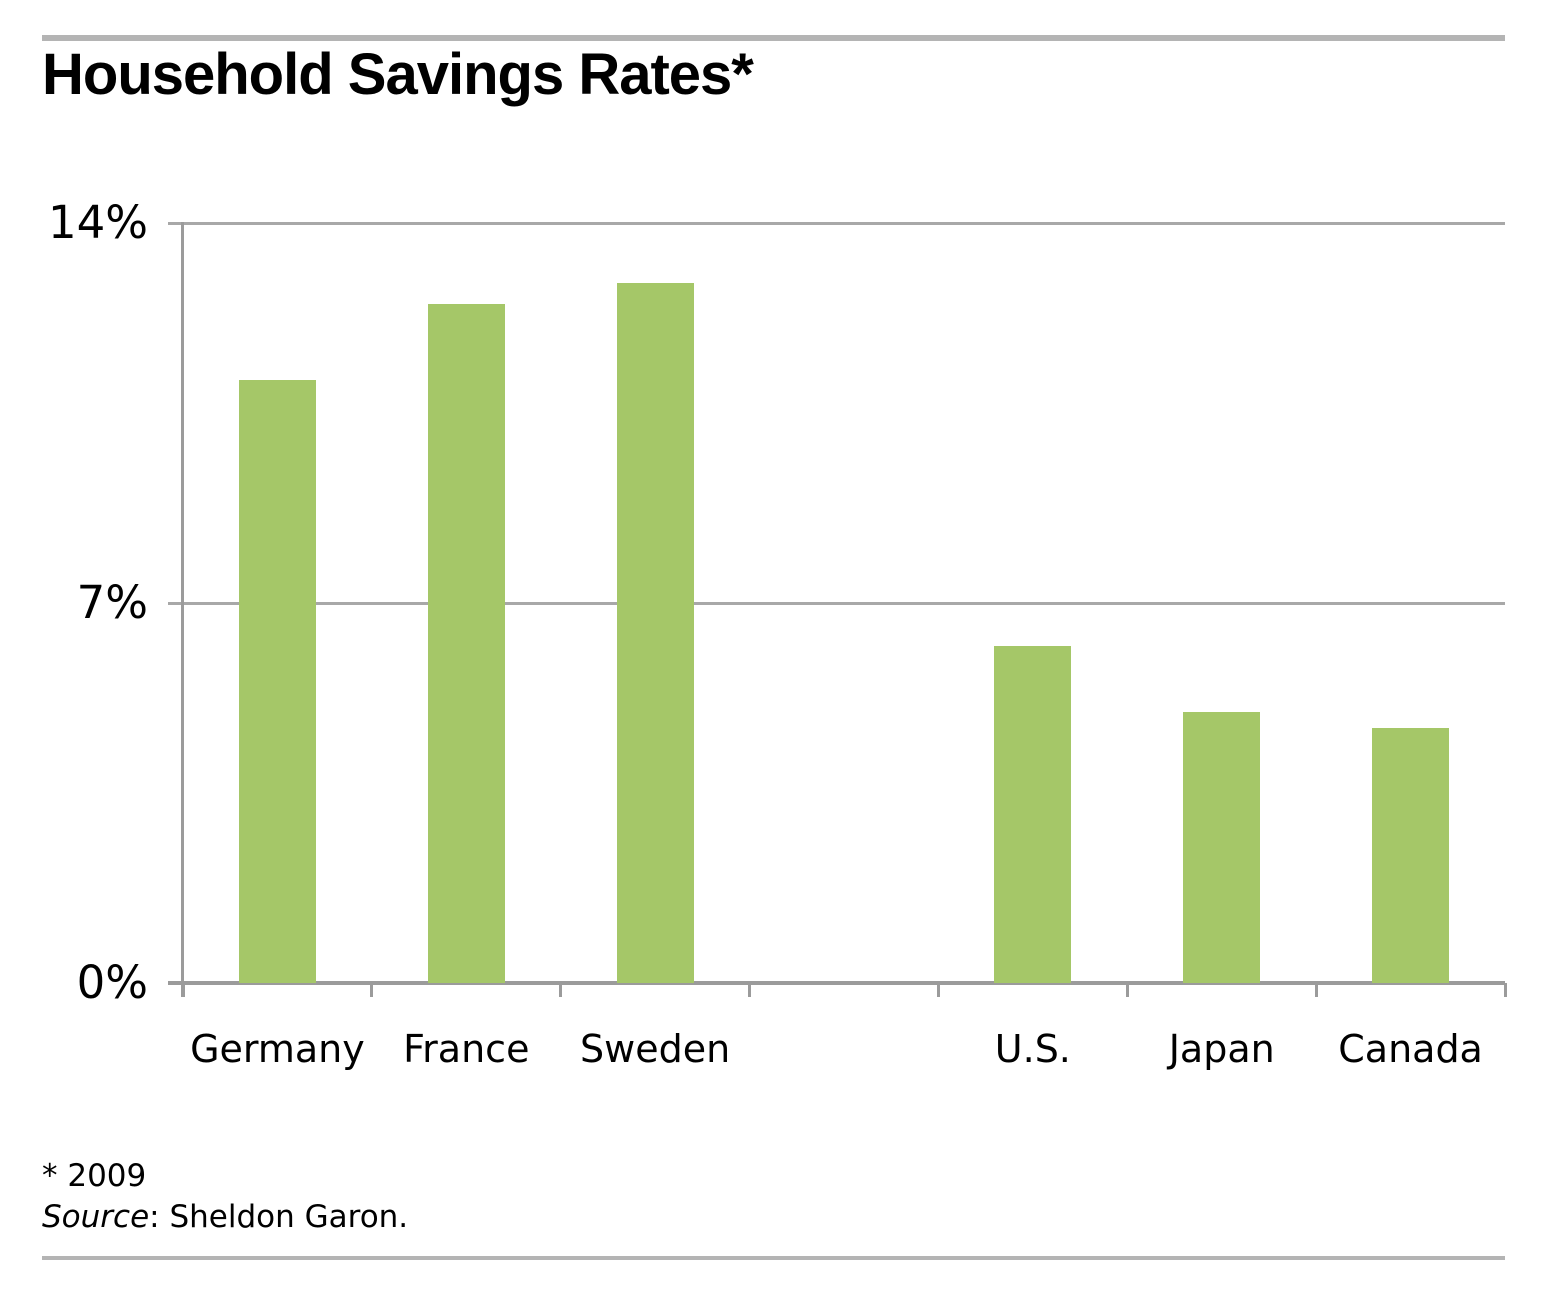 The height and width of the screenshot is (1311, 1549). Describe the element at coordinates (1411, 855) in the screenshot. I see `bar-canada` at that location.